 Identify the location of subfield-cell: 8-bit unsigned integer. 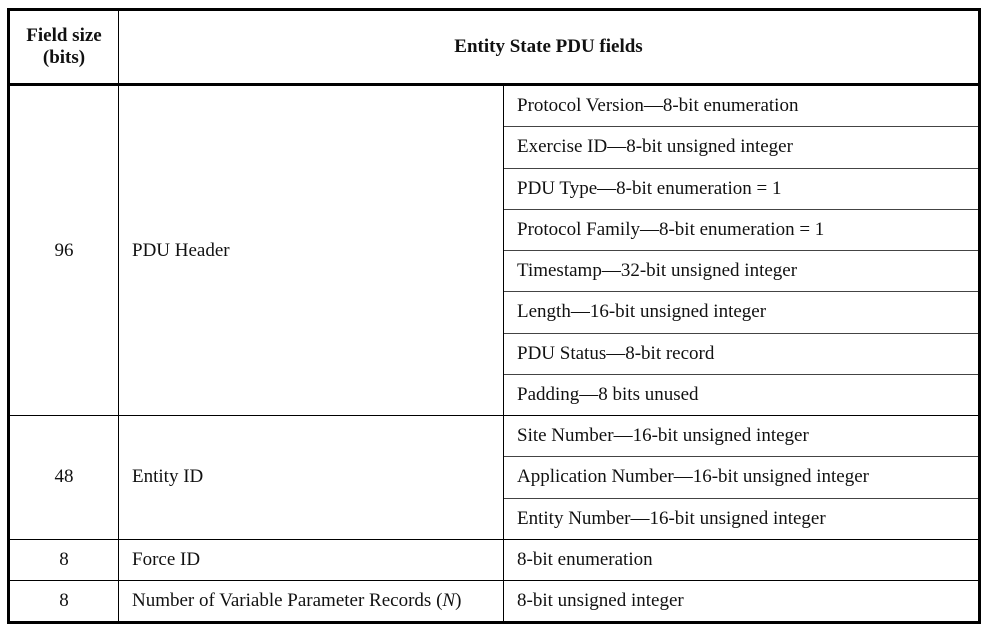
(741, 601).